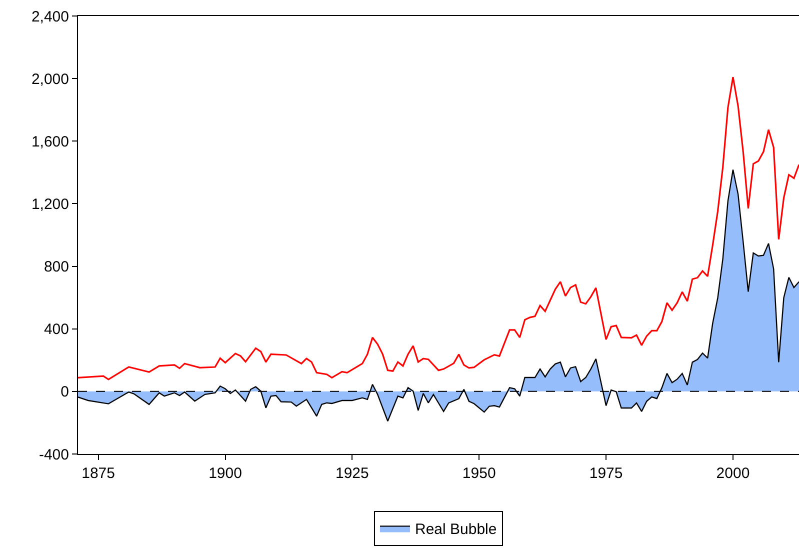 The height and width of the screenshot is (549, 799). Describe the element at coordinates (733, 473) in the screenshot. I see `x-tick-label: 2000` at that location.